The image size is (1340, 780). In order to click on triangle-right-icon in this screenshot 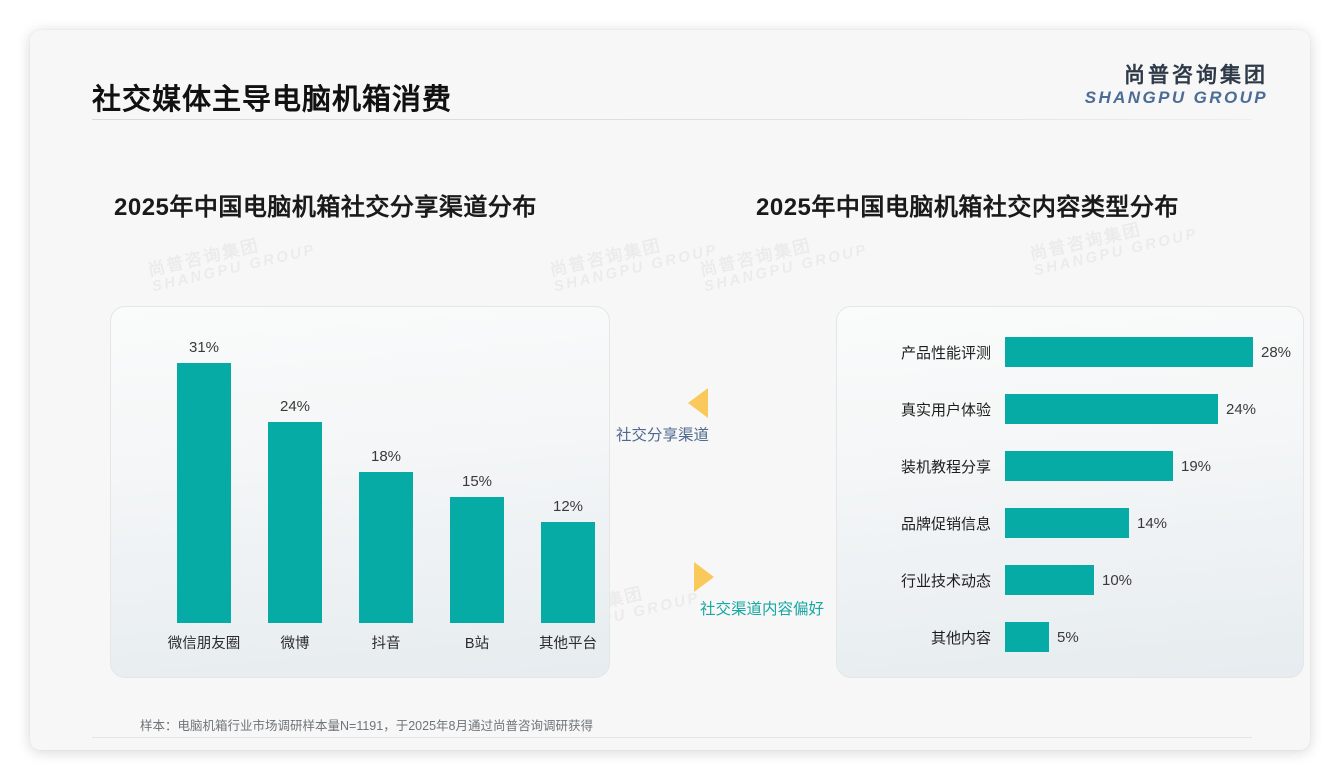, I will do `click(704, 577)`.